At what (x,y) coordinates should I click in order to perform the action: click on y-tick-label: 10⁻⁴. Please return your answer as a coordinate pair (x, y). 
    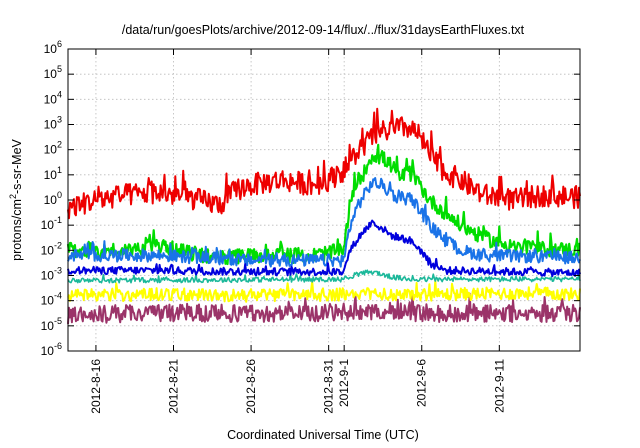
    Looking at the image, I should click on (51, 299).